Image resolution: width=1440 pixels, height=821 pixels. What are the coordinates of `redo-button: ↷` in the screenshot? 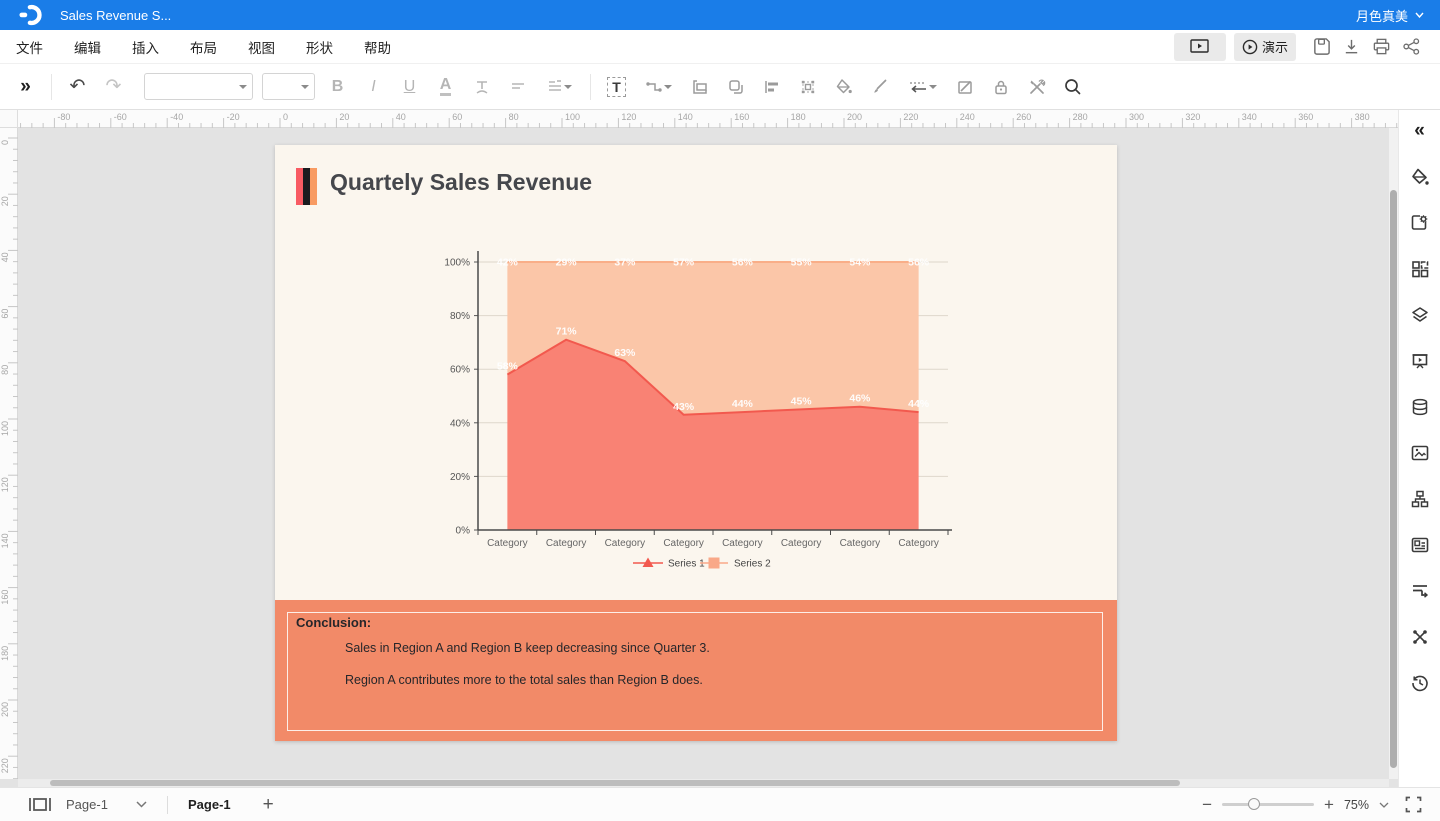 It's located at (113, 86).